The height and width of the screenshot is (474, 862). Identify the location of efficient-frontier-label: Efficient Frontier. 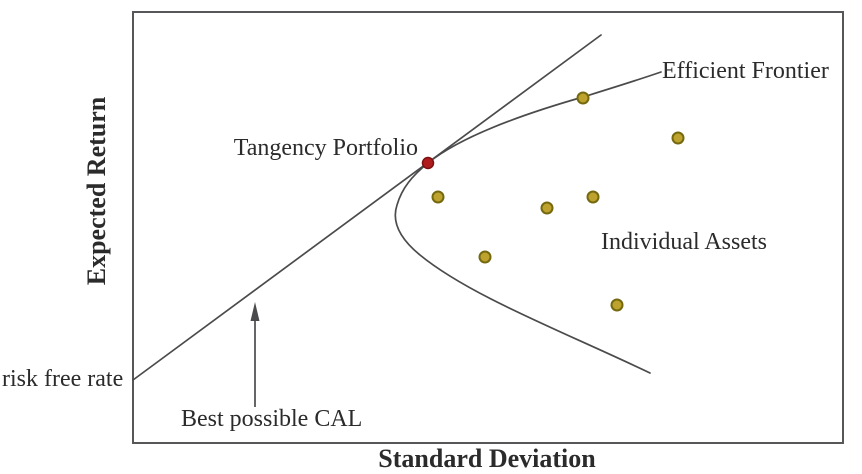
(745, 71).